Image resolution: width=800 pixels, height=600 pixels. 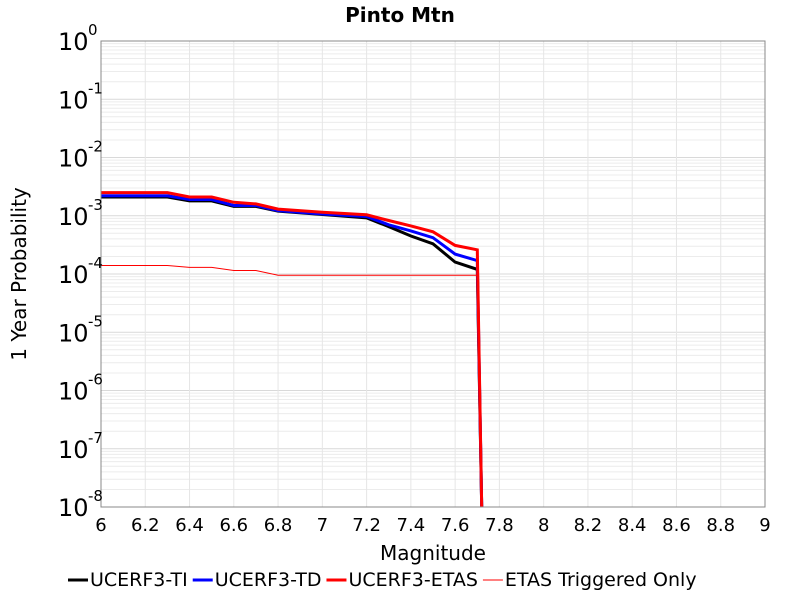 What do you see at coordinates (139, 580) in the screenshot?
I see `legend-label: UCERF3-TI` at bounding box center [139, 580].